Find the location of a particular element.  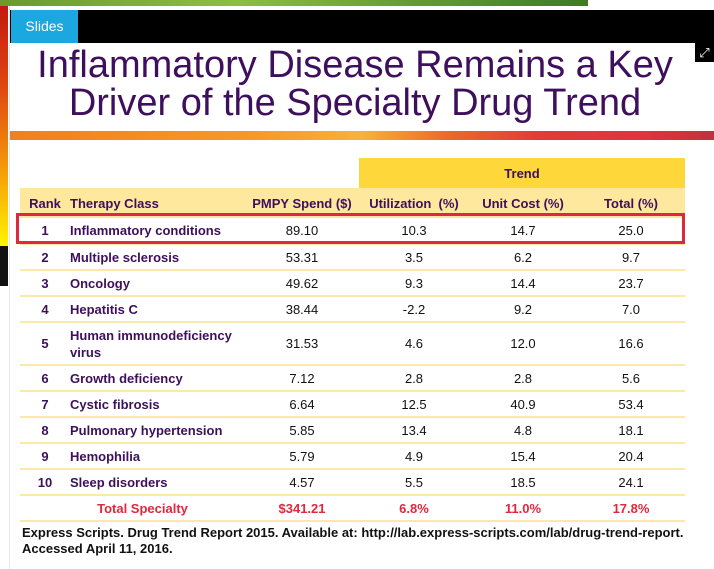

cell-pmpy-spend: 53.31 is located at coordinates (302, 257).